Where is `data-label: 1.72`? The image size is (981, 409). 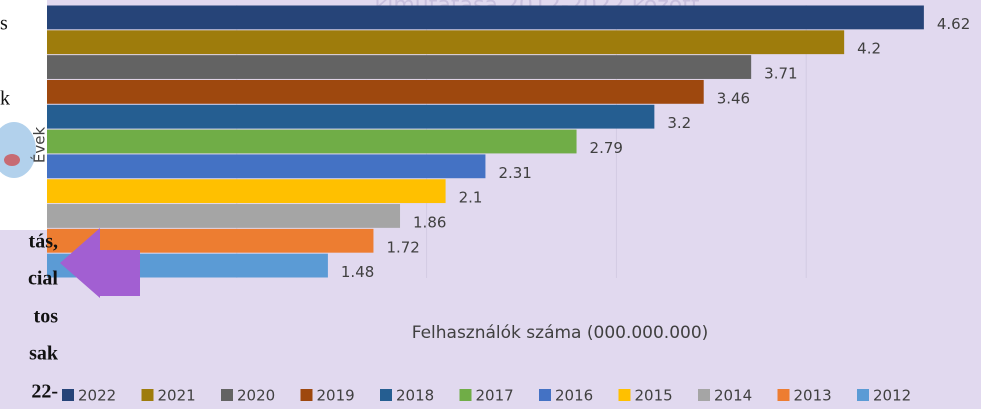
data-label: 1.72 is located at coordinates (402, 247).